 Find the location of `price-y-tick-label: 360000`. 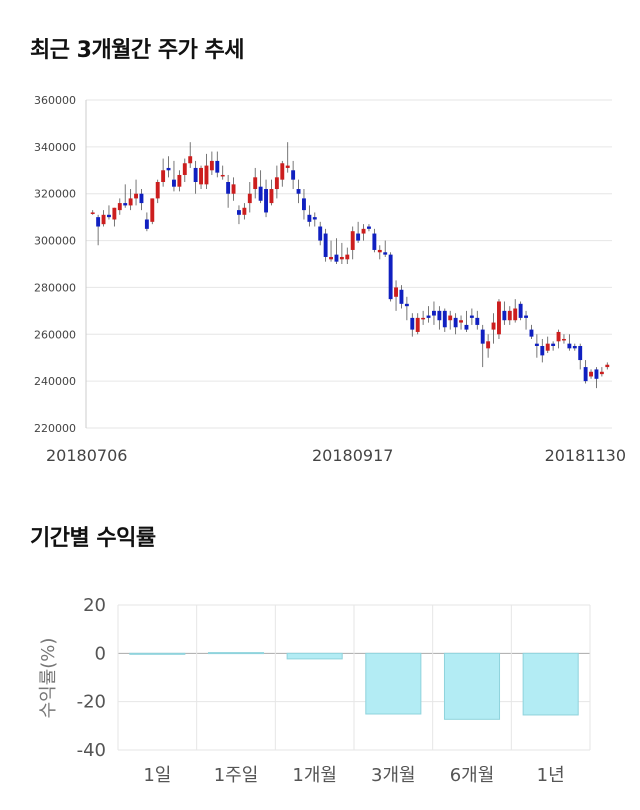

price-y-tick-label: 360000 is located at coordinates (55, 100).